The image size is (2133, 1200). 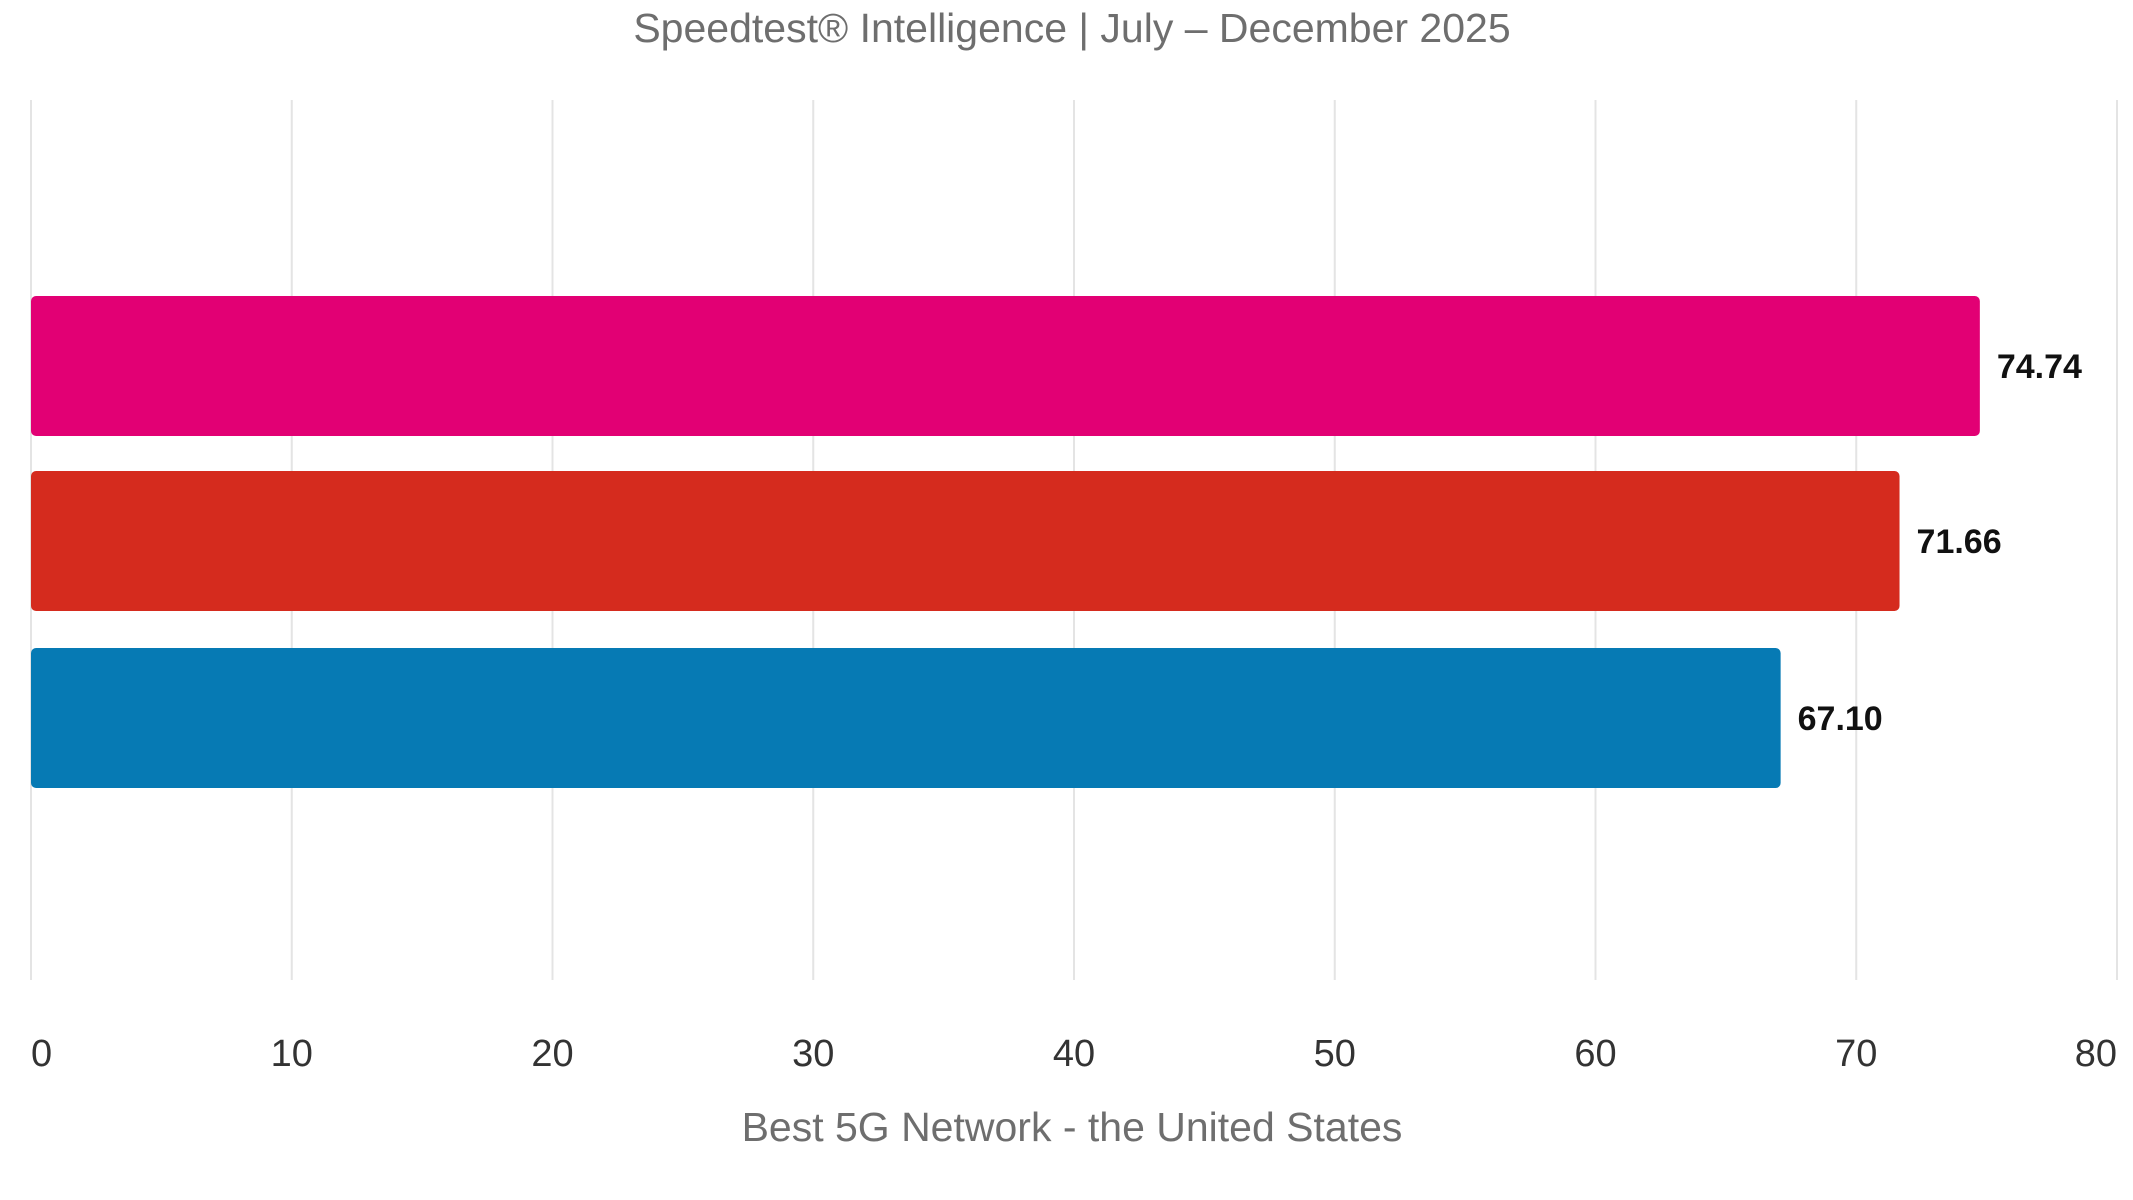 What do you see at coordinates (813, 1054) in the screenshot?
I see `x-tick-label-30: 30` at bounding box center [813, 1054].